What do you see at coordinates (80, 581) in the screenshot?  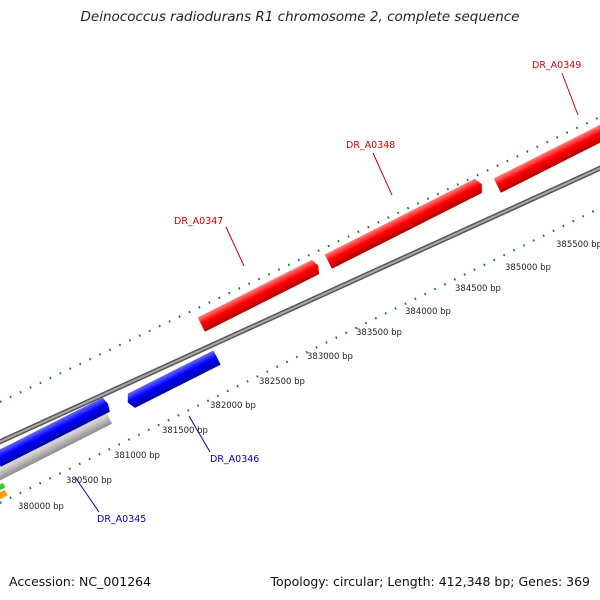 I see `accession-text: Accession: NC_001264` at bounding box center [80, 581].